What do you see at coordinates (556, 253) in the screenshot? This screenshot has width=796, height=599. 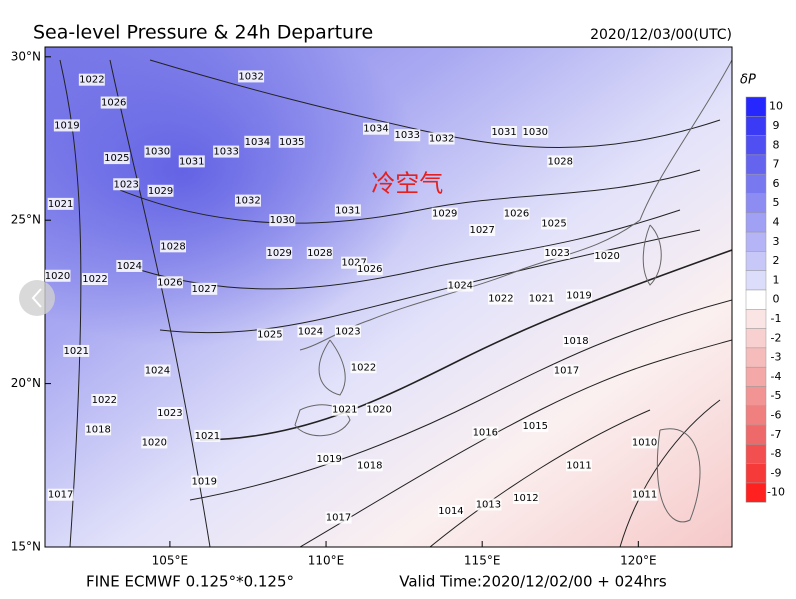 I see `contour-label: 1023` at bounding box center [556, 253].